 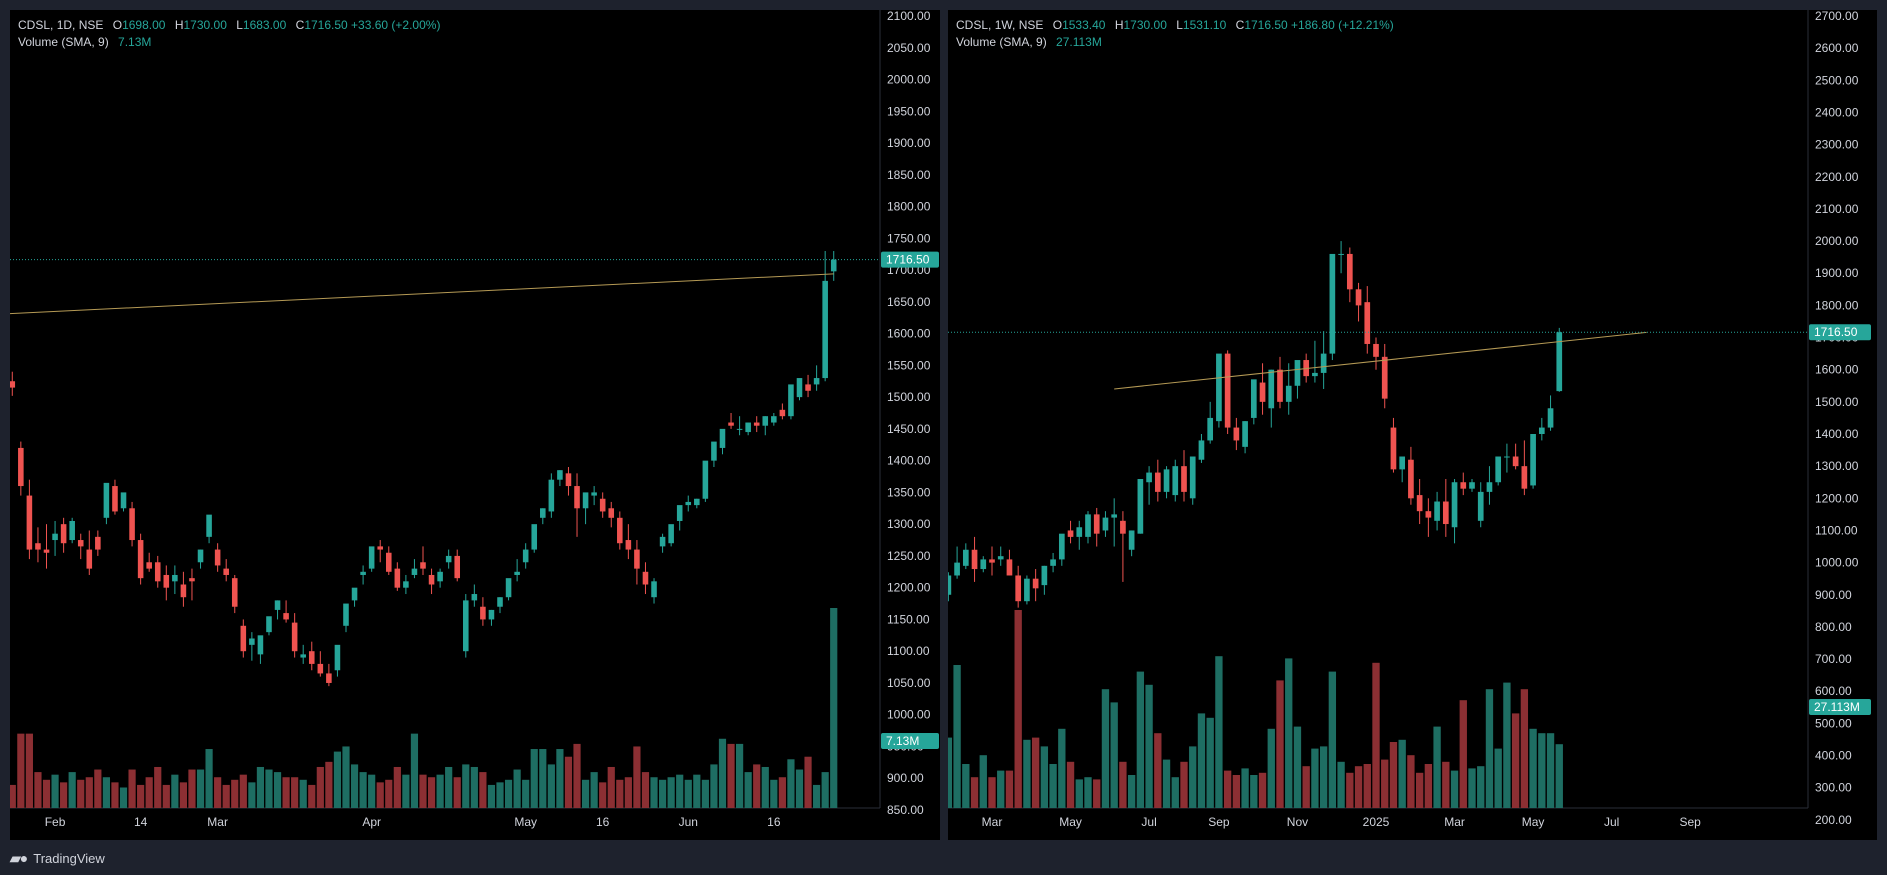 I want to click on daily-volume-tag-bg, so click(x=910, y=741).